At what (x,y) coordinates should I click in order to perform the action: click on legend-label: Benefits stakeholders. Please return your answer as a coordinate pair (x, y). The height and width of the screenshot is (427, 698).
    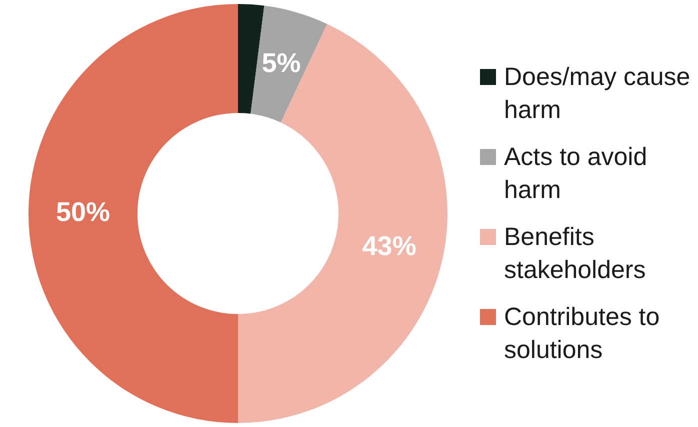
    Looking at the image, I should click on (575, 254).